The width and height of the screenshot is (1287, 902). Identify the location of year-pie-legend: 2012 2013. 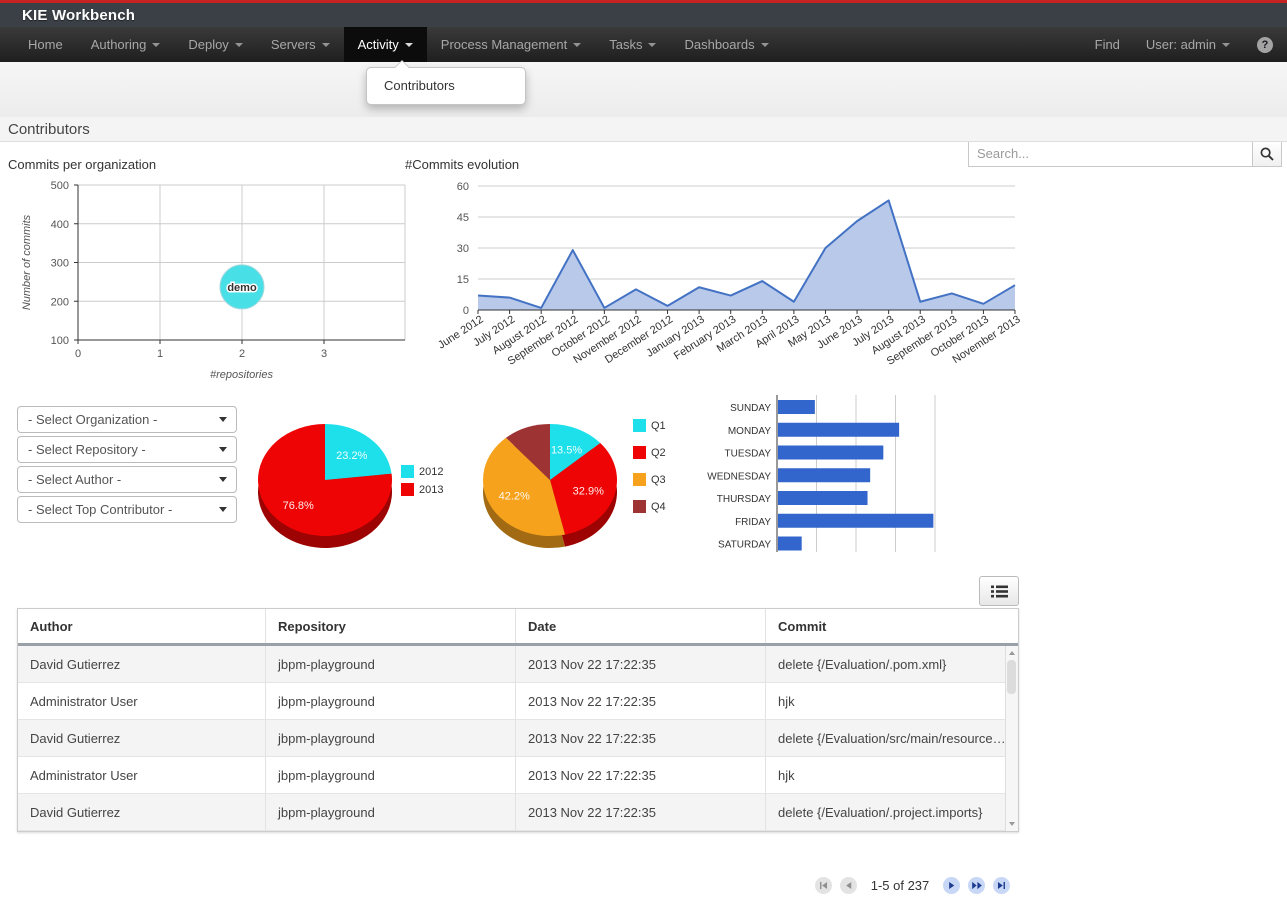
(422, 483).